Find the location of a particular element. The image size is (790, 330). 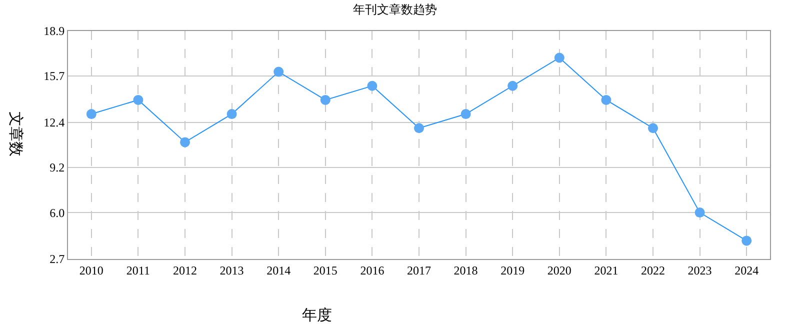

x-tick-label: 2023 is located at coordinates (700, 270).